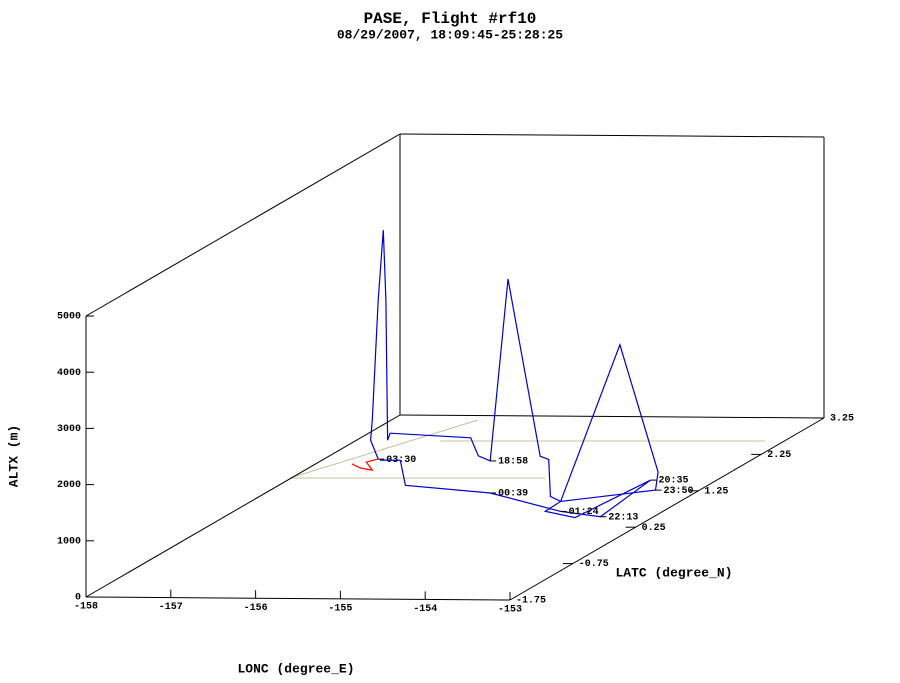 The image size is (900, 683). Describe the element at coordinates (654, 528) in the screenshot. I see `y-tick-label: 0.25` at that location.